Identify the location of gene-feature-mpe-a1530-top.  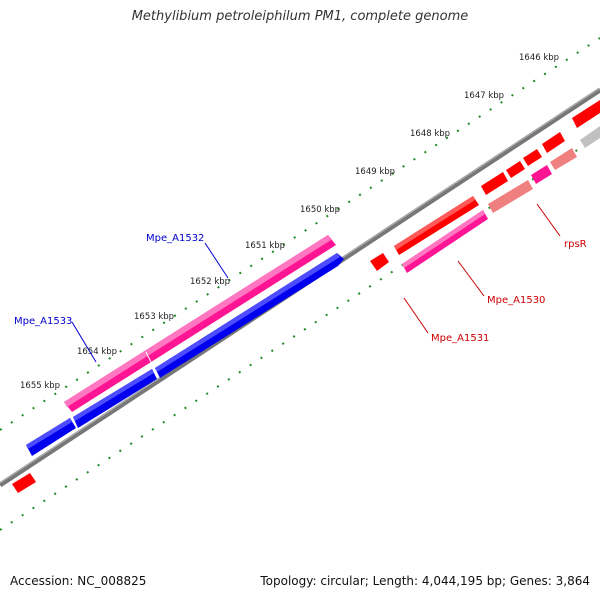
(443, 239).